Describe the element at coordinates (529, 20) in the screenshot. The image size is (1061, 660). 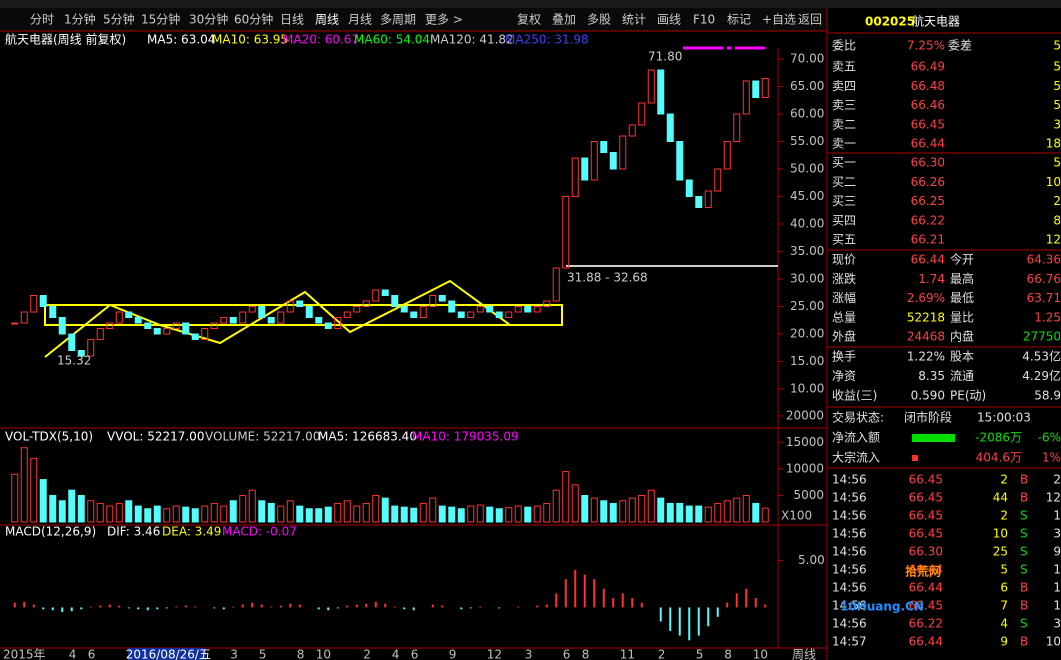
I see `toolbar-button: 复权` at that location.